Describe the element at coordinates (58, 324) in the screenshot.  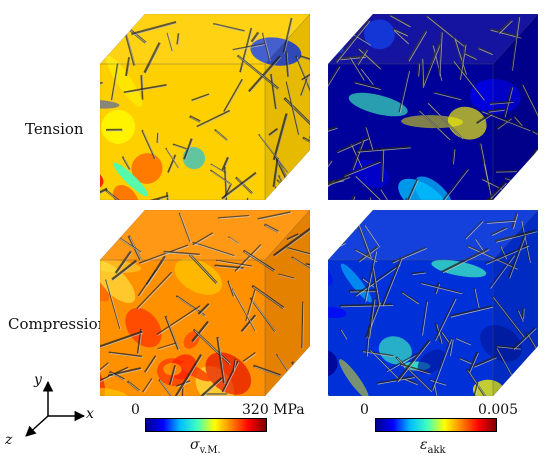
I see `row-label-compression: Compression` at that location.